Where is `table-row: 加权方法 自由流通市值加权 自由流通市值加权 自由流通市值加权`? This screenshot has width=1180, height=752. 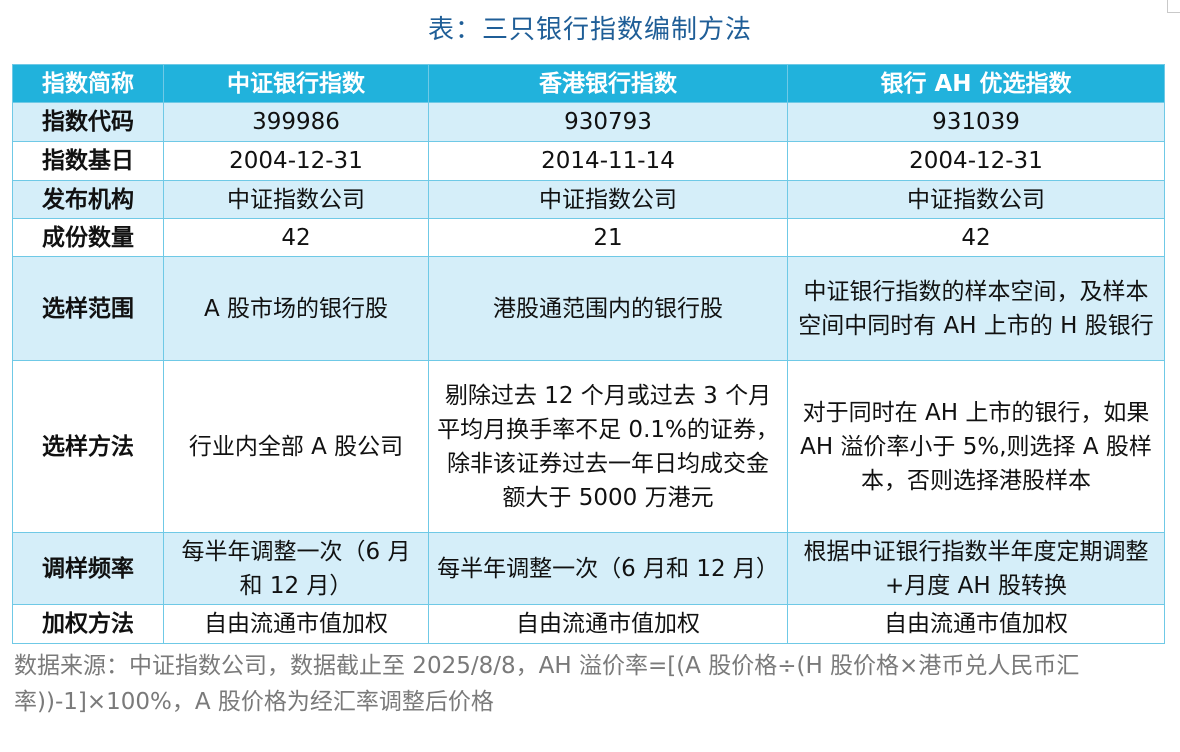 table-row: 加权方法 自由流通市值加权 自由流通市值加权 自由流通市值加权 is located at coordinates (588, 624).